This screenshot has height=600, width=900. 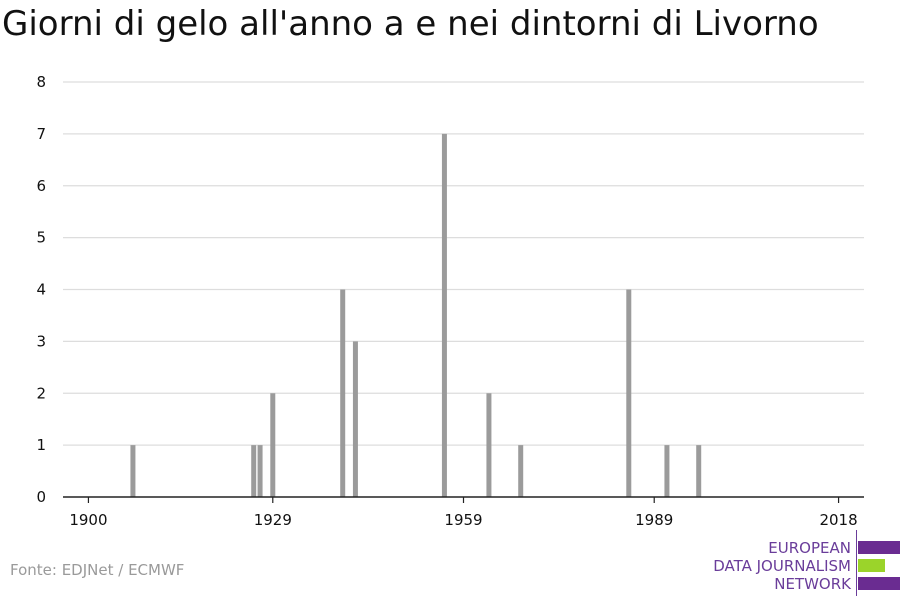 I want to click on y-tick-label: 5, so click(x=41, y=238).